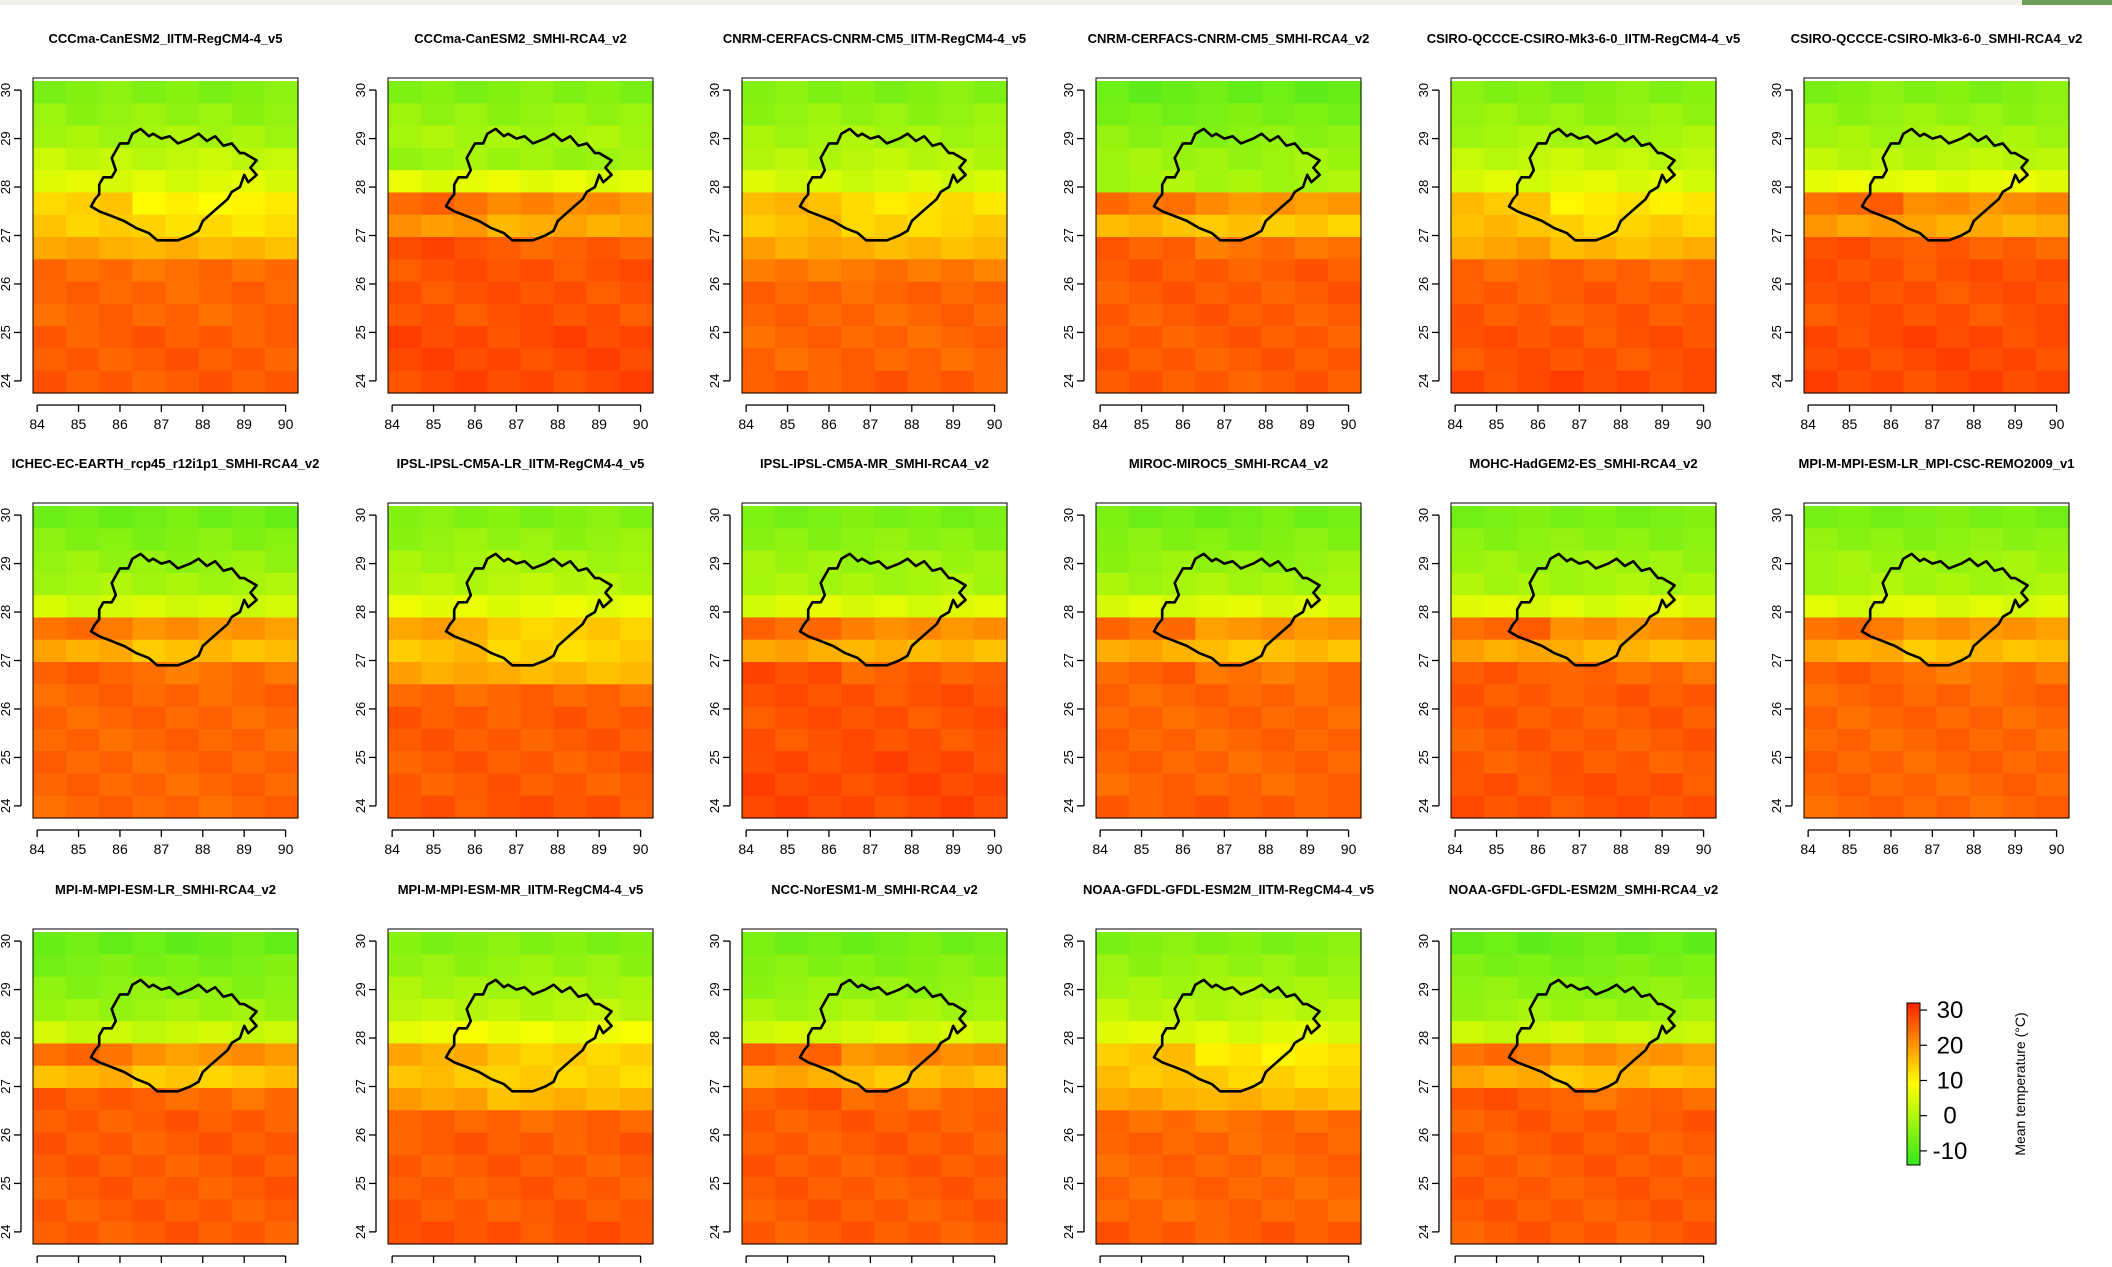  Describe the element at coordinates (1307, 849) in the screenshot. I see `x-tick-label: 89` at that location.